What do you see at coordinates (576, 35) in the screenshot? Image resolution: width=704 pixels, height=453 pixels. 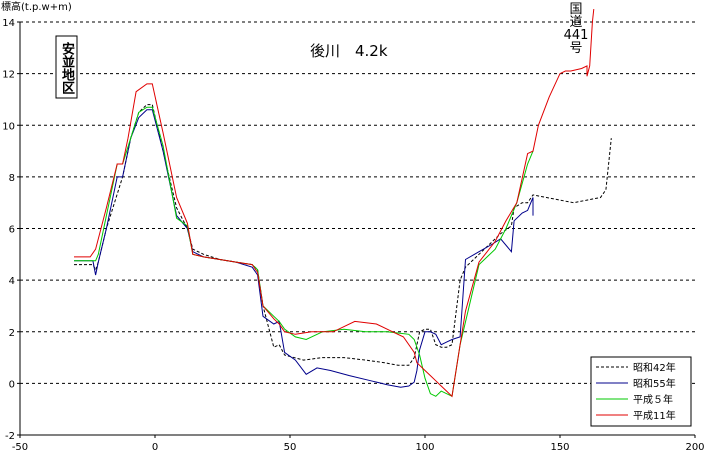 I see `road-label-part: 441` at bounding box center [576, 35].